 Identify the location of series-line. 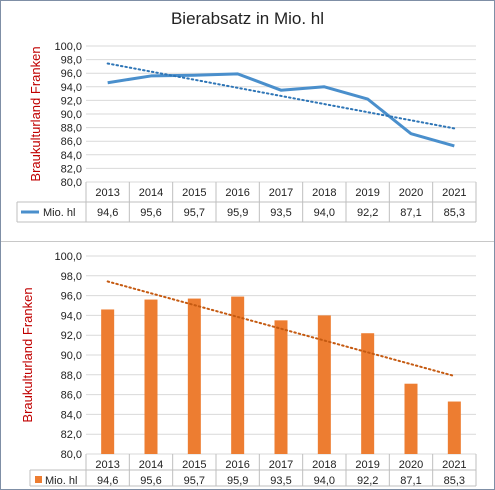
(281, 110).